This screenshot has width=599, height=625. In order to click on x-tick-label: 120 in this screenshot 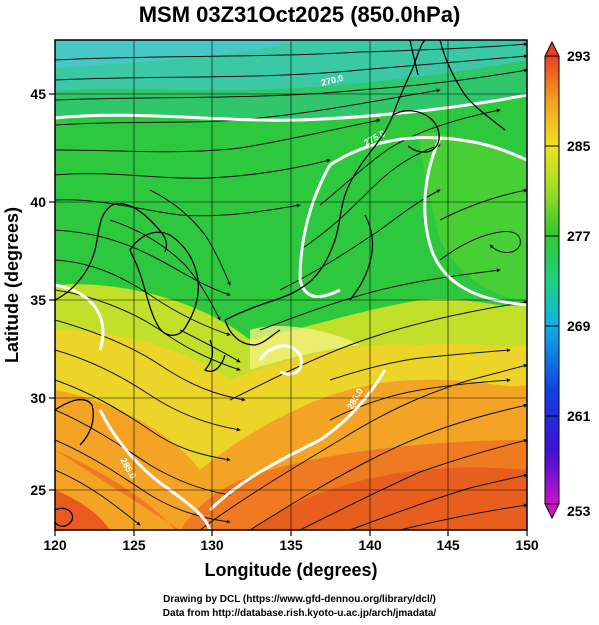, I will do `click(55, 545)`.